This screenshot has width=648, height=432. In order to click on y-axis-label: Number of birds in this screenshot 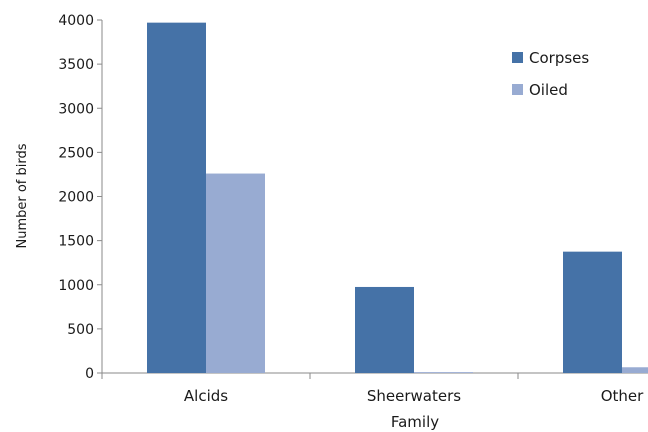, I will do `click(22, 195)`.